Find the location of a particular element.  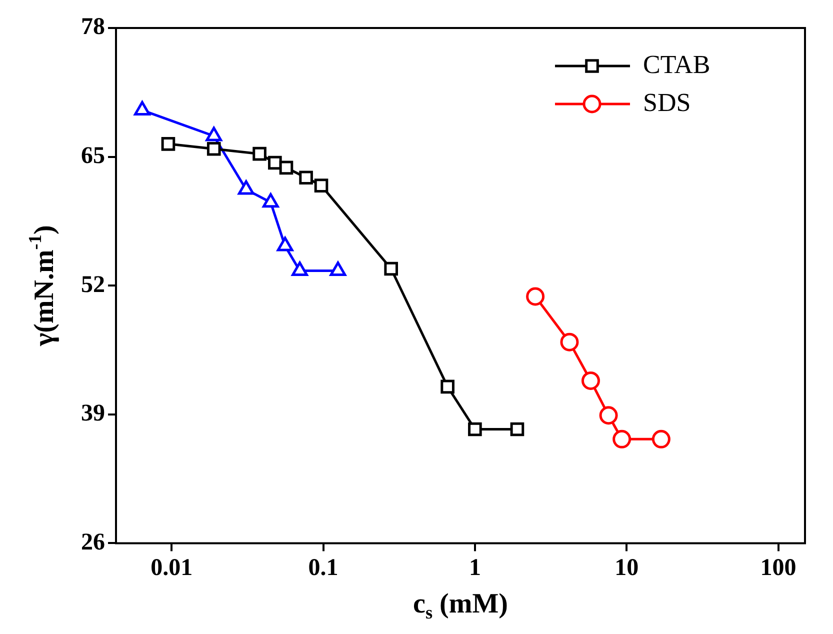

y-tick-label: 65 is located at coordinates (93, 156).